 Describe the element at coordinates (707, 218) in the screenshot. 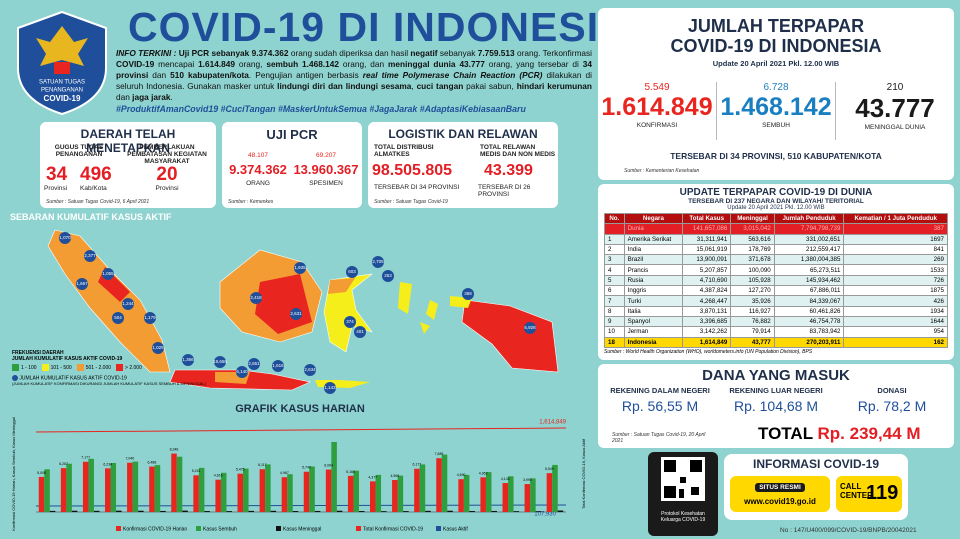

I see `column-header: Total Kasus` at that location.